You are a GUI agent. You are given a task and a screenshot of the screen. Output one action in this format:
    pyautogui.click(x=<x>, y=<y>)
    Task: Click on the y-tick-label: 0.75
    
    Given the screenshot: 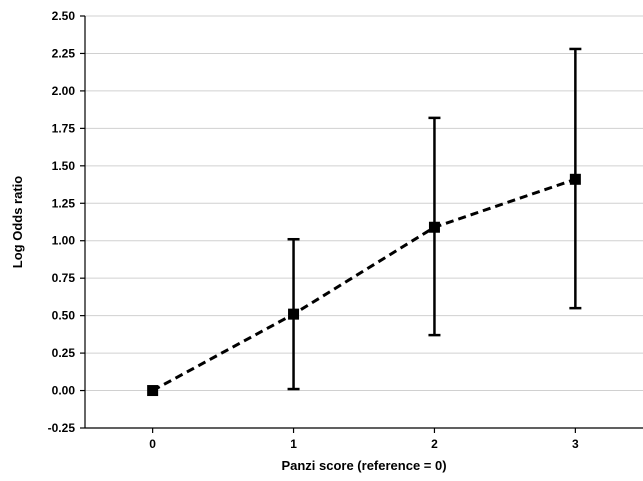 What is the action you would take?
    pyautogui.click(x=64, y=278)
    